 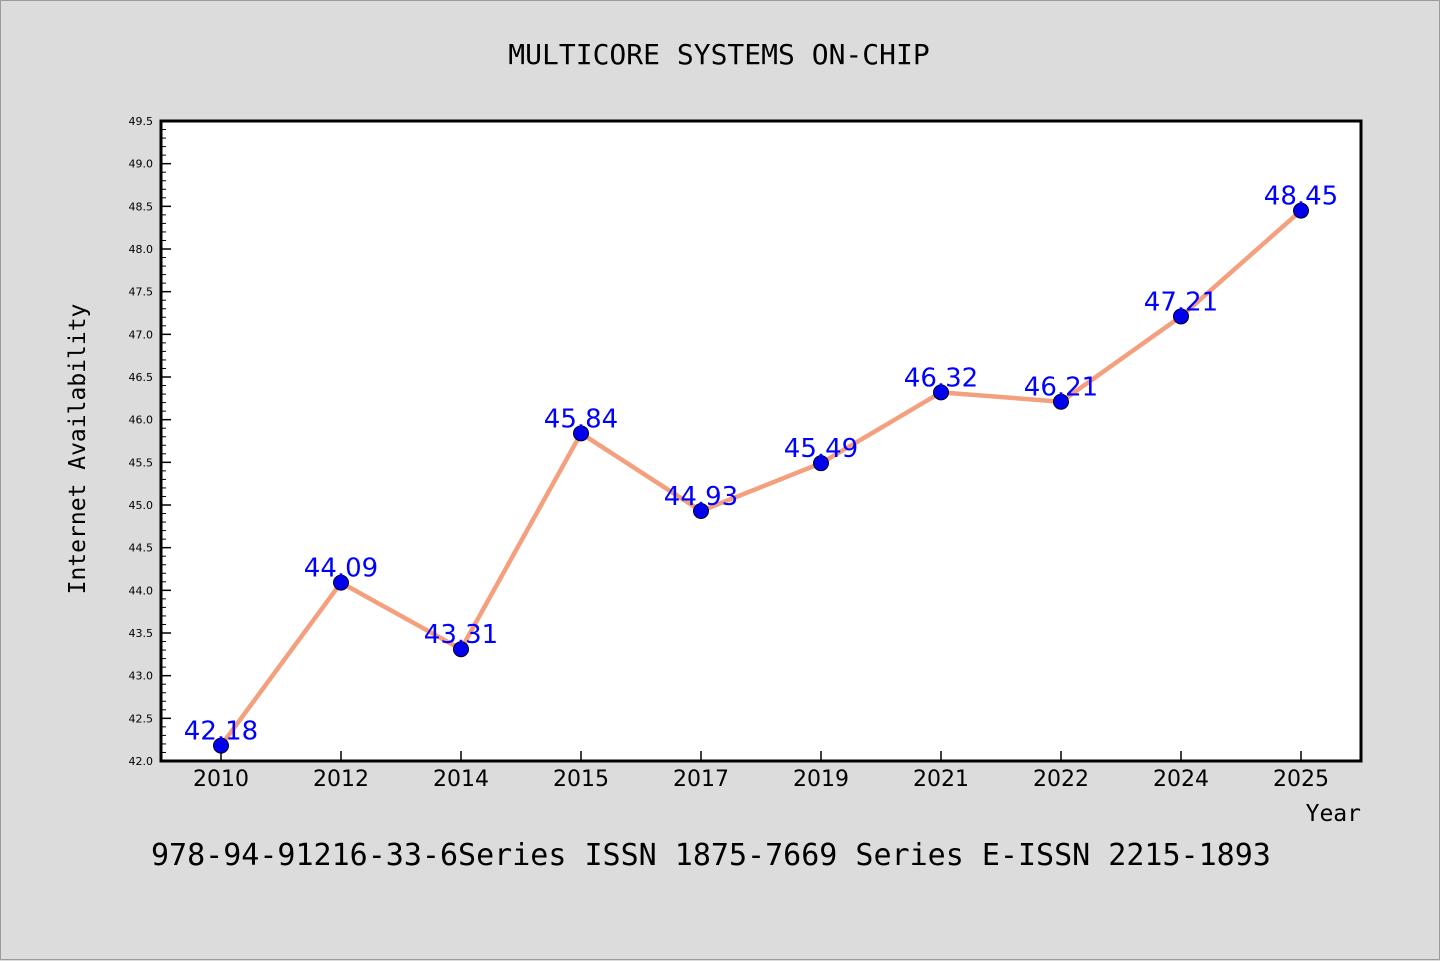 What do you see at coordinates (141, 548) in the screenshot?
I see `y-tick-label: 44.5` at bounding box center [141, 548].